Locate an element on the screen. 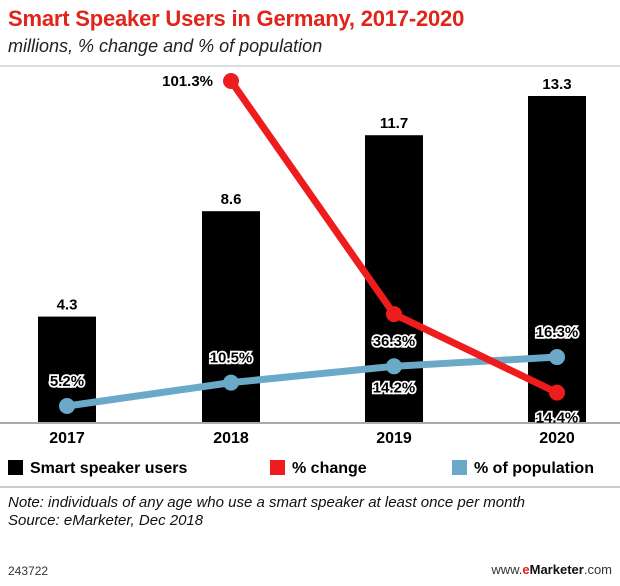  bar-value-label: 4.3 is located at coordinates (67, 305).